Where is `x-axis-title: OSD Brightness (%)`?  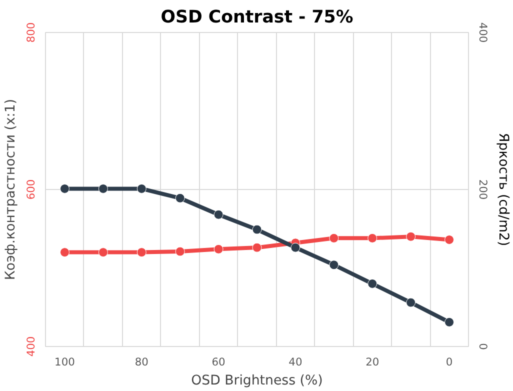 x-axis-title: OSD Brightness (%) is located at coordinates (257, 381).